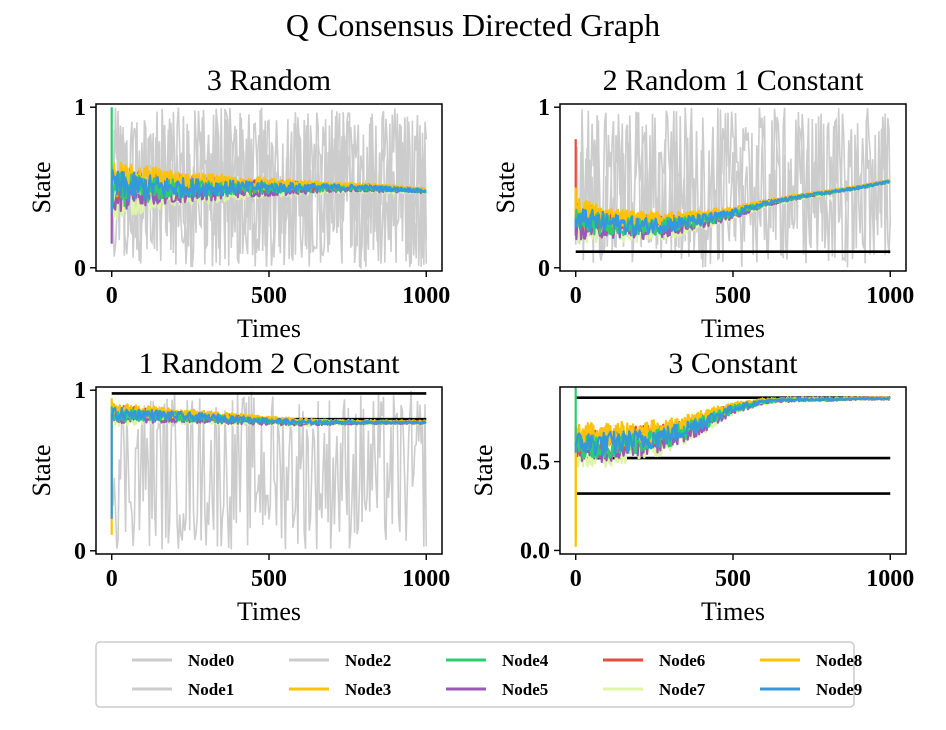 This screenshot has width=946, height=730. I want to click on series-node1-random, so click(733, 187).